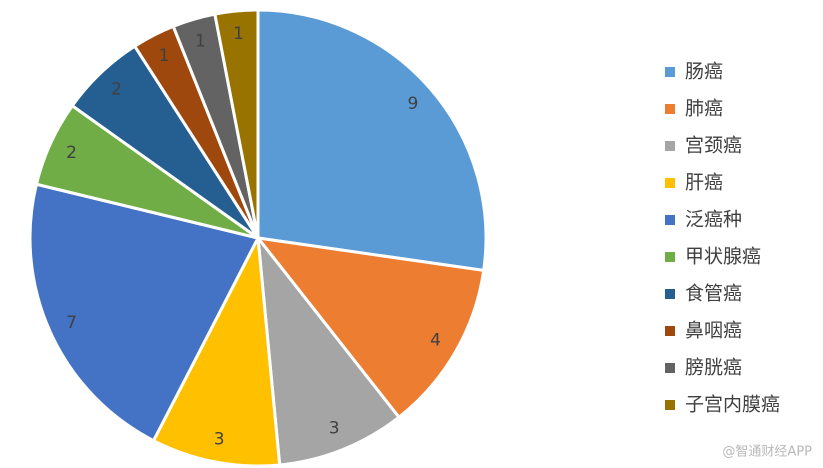 The image size is (823, 468). Describe the element at coordinates (713, 294) in the screenshot. I see `legend-label: 食管癌` at that location.